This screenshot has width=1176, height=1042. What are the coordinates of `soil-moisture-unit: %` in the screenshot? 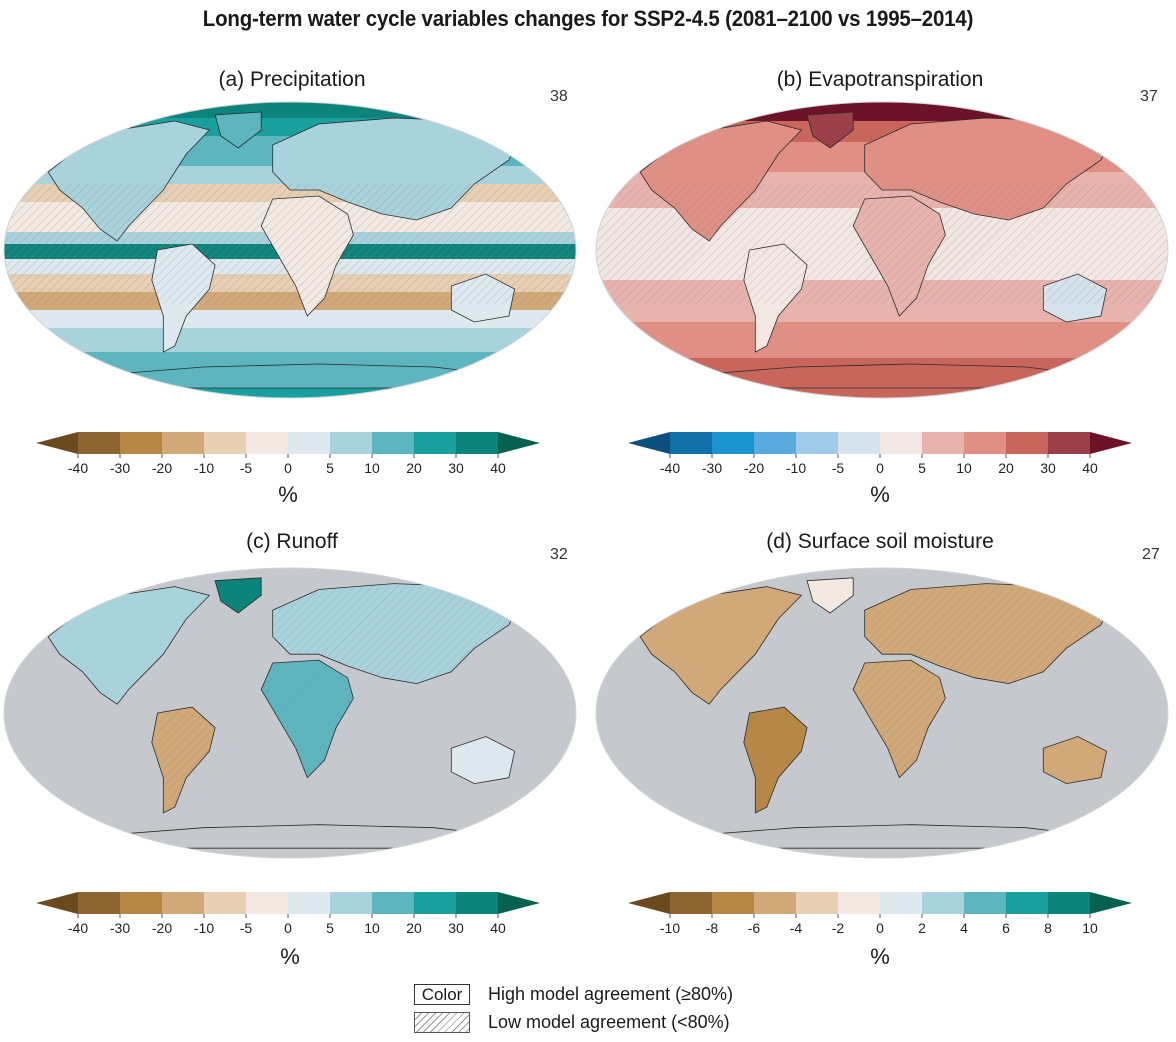 It's located at (880, 956).